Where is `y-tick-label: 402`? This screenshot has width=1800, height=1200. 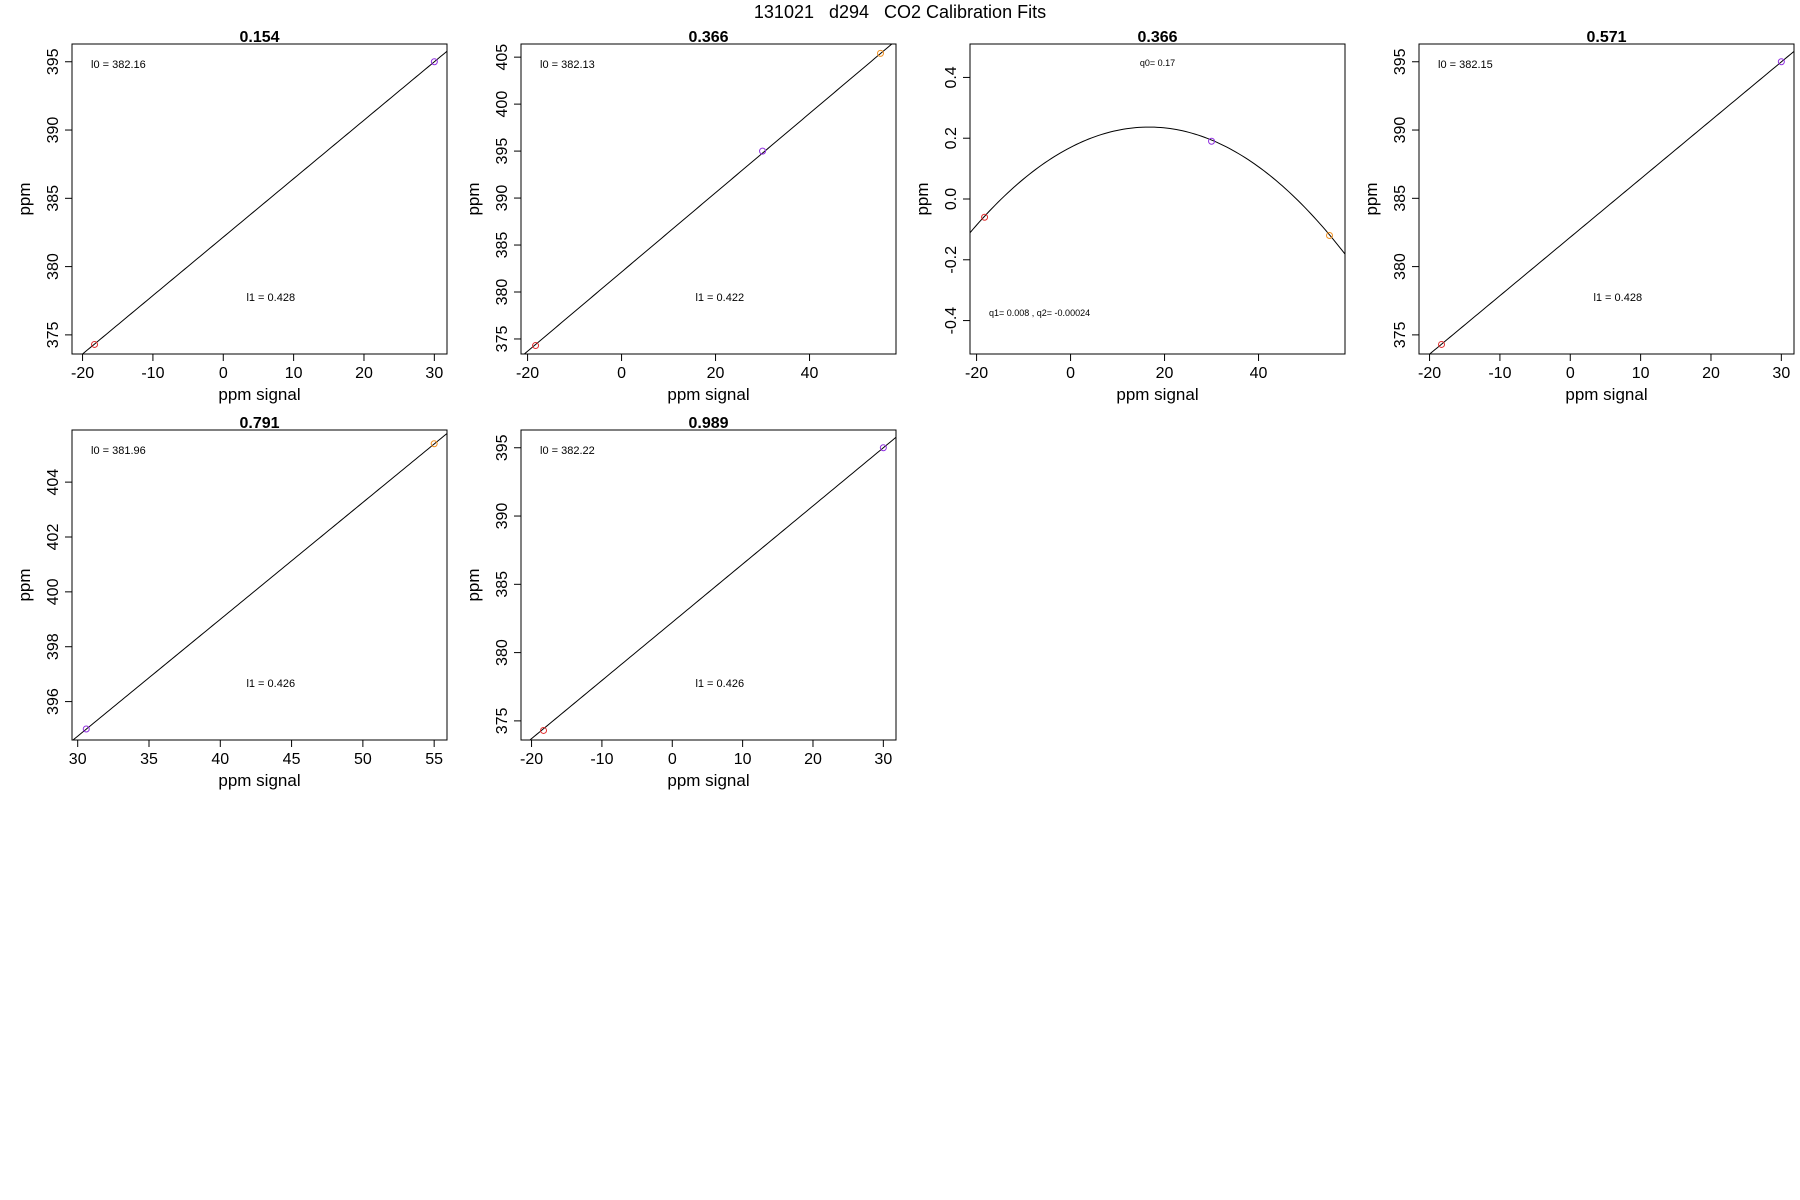 y-tick-label: 402 is located at coordinates (53, 537).